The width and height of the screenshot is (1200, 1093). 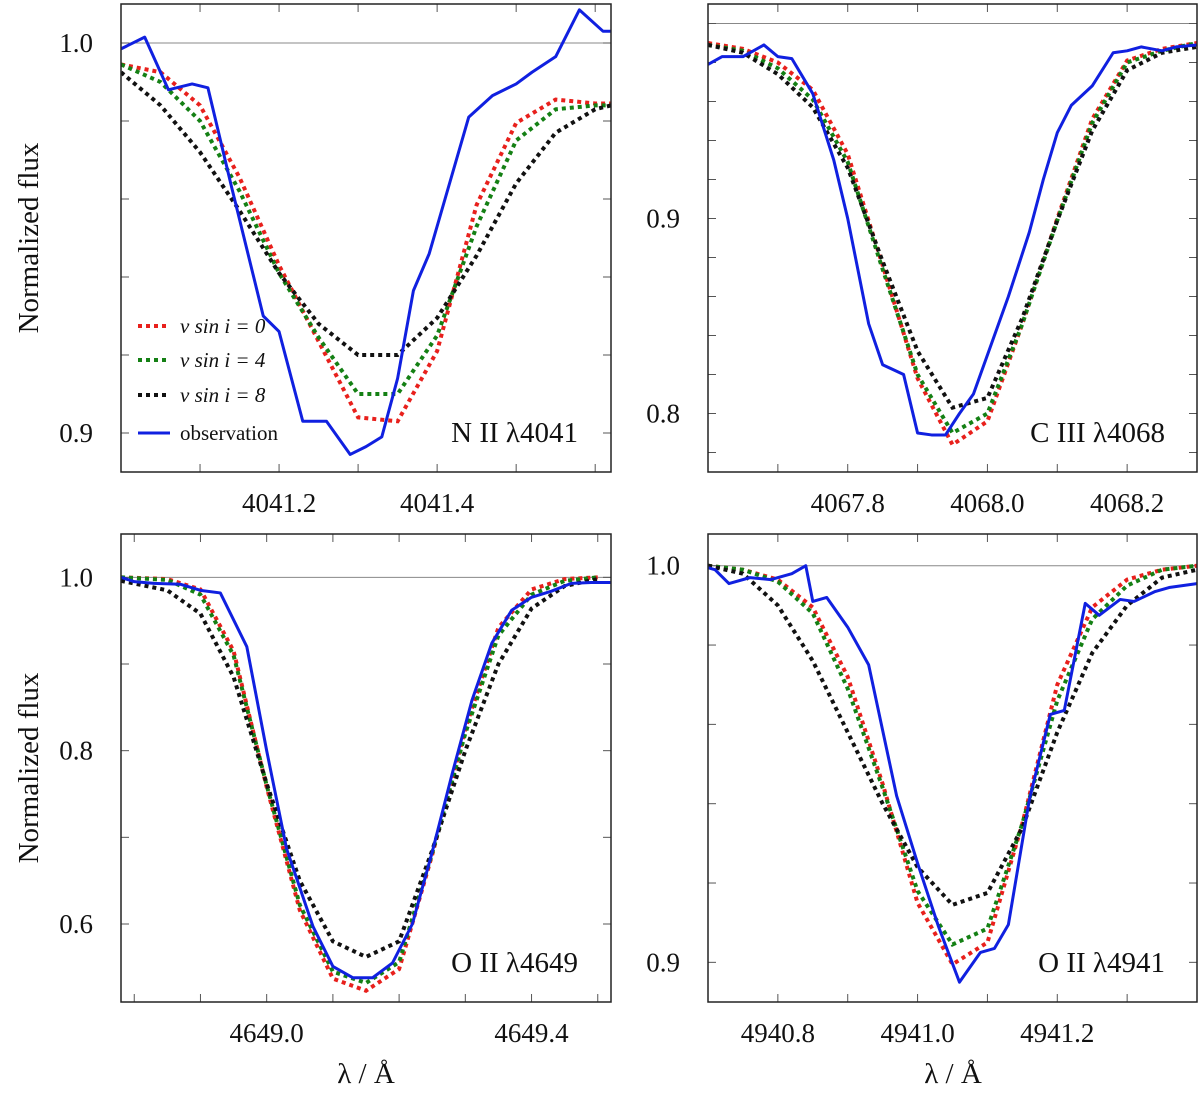 I want to click on x-tick-label: 4041.2, so click(x=279, y=503).